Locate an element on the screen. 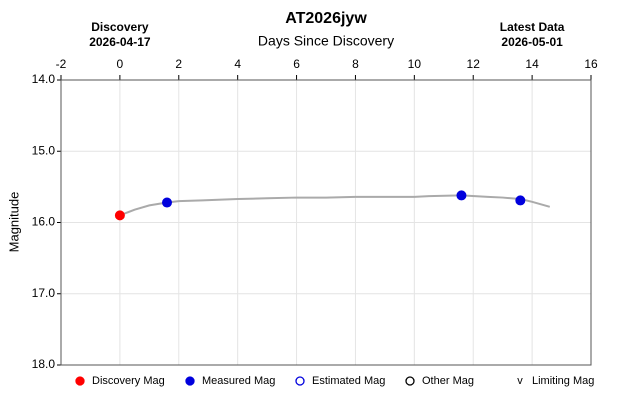 The width and height of the screenshot is (630, 405). chart-title: AT2026jyw is located at coordinates (326, 18).